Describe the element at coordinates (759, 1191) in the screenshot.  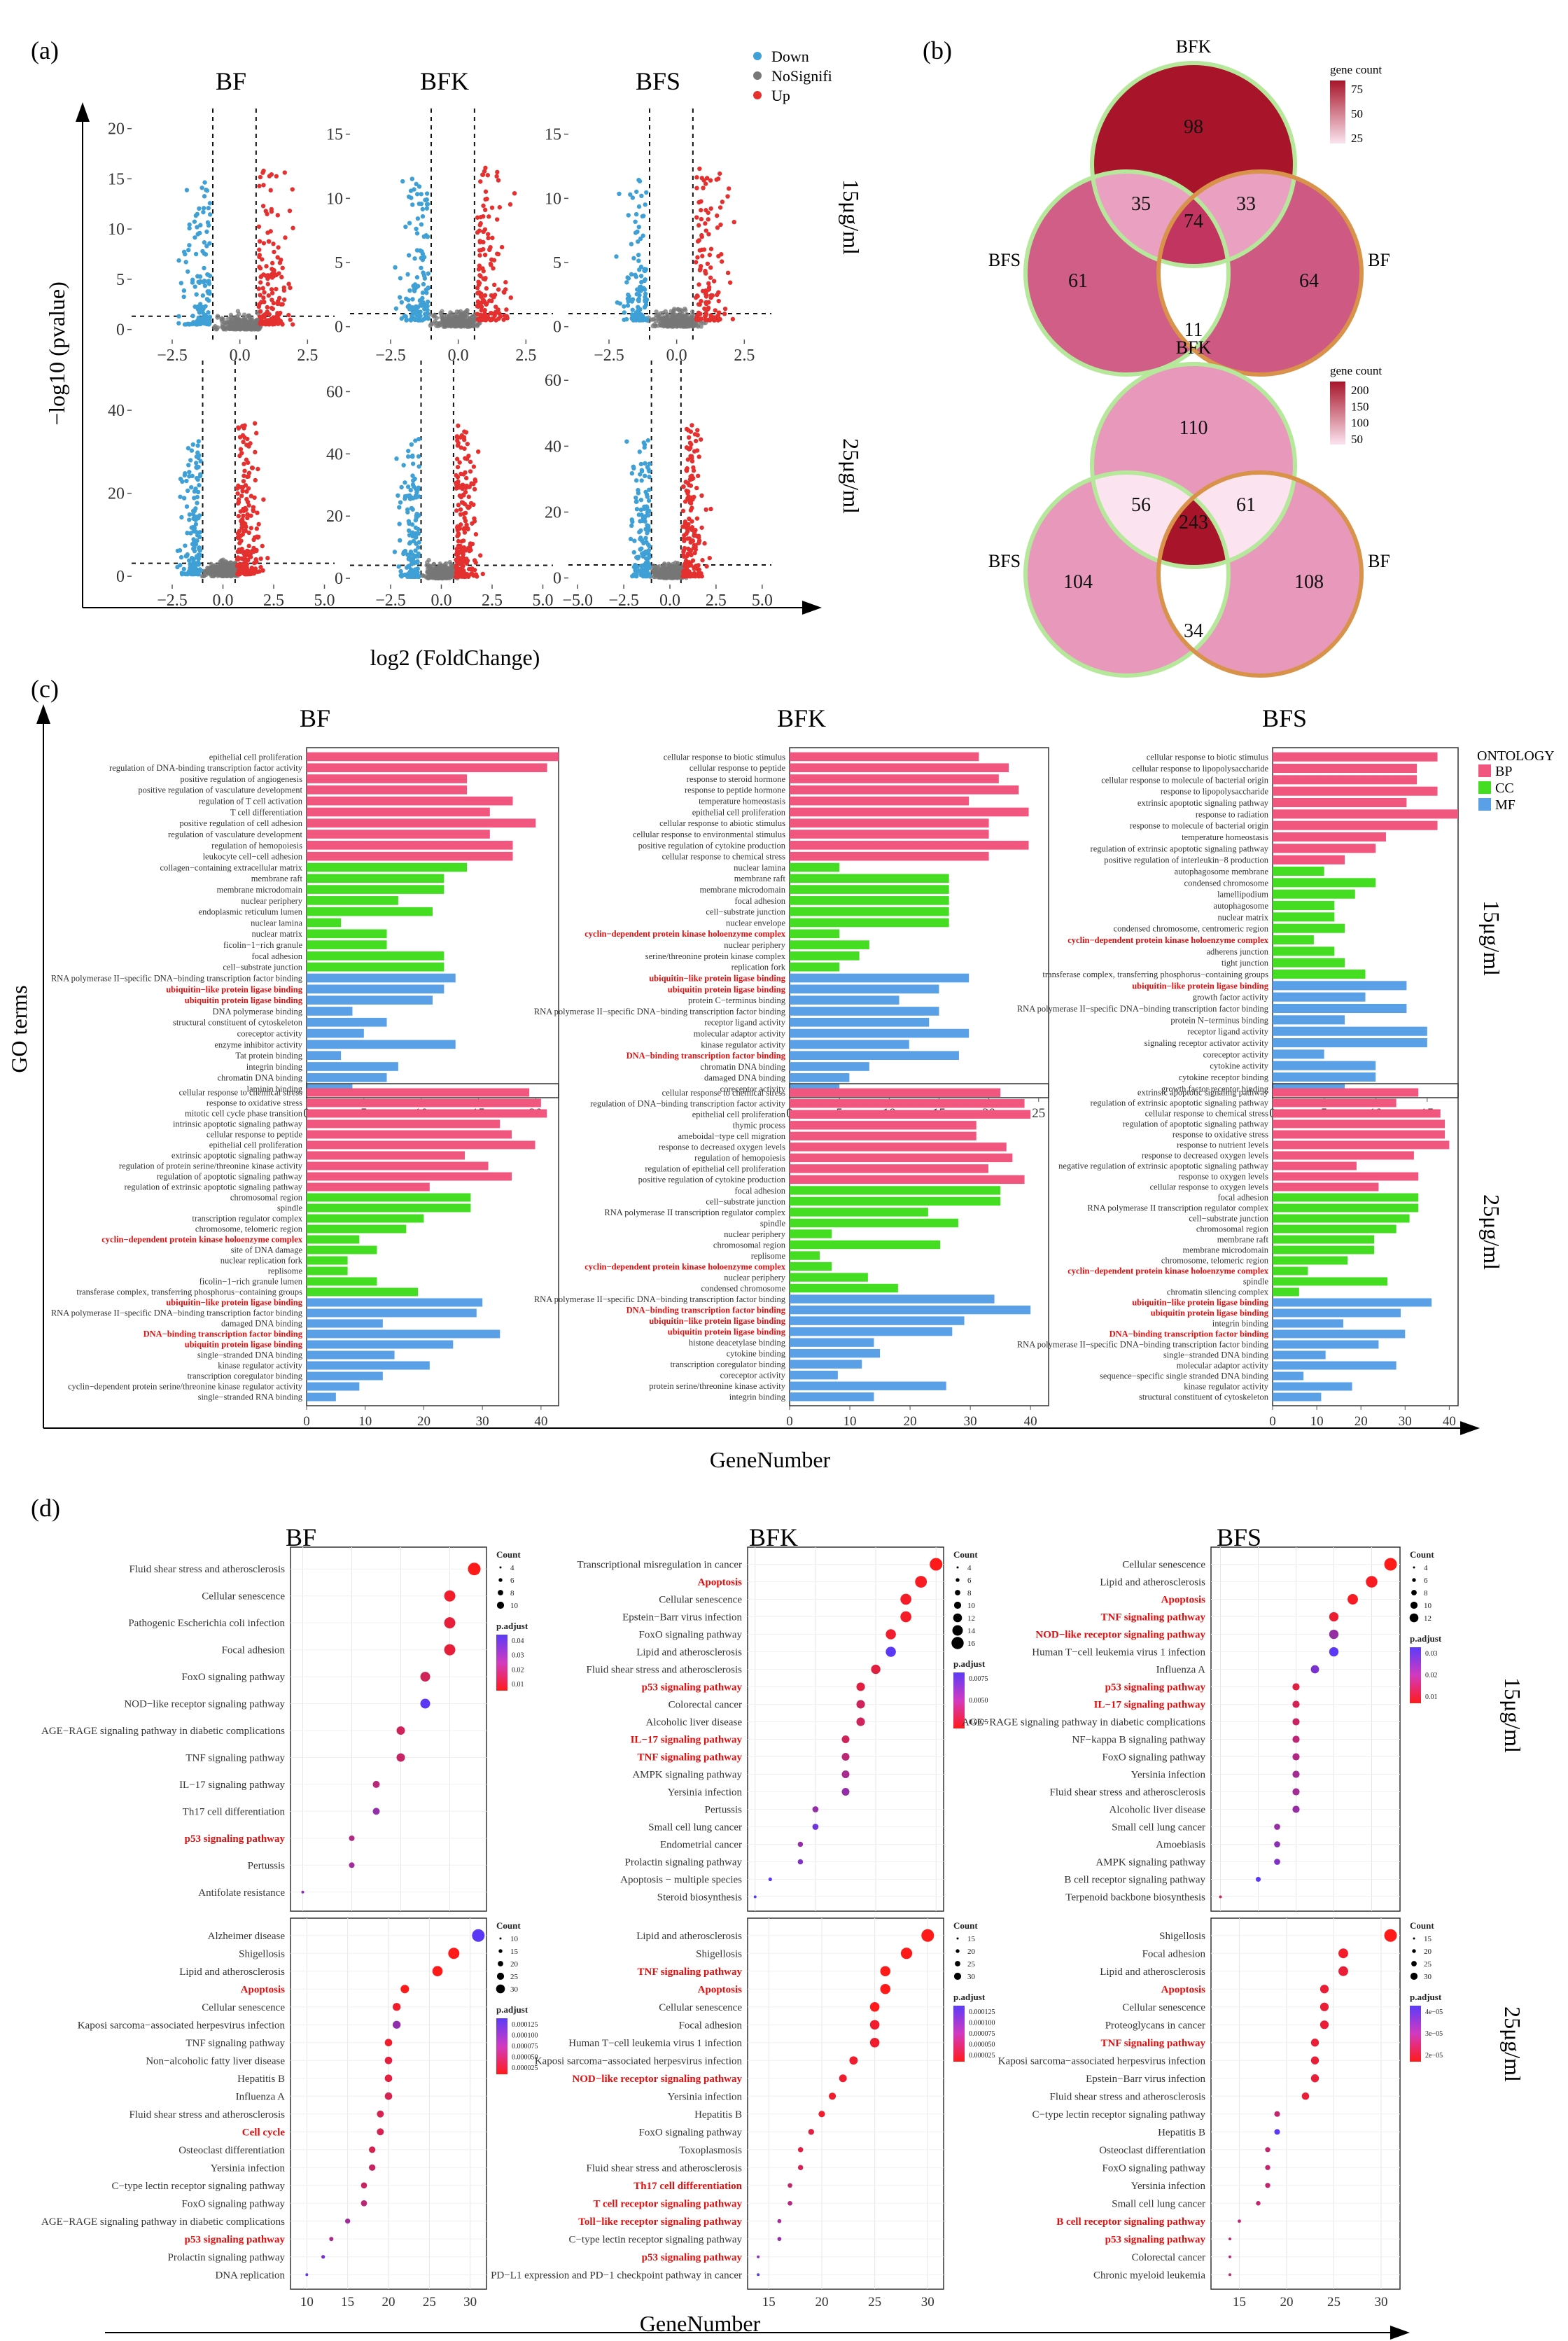
I see `go-term-label: focal adhesion` at that location.